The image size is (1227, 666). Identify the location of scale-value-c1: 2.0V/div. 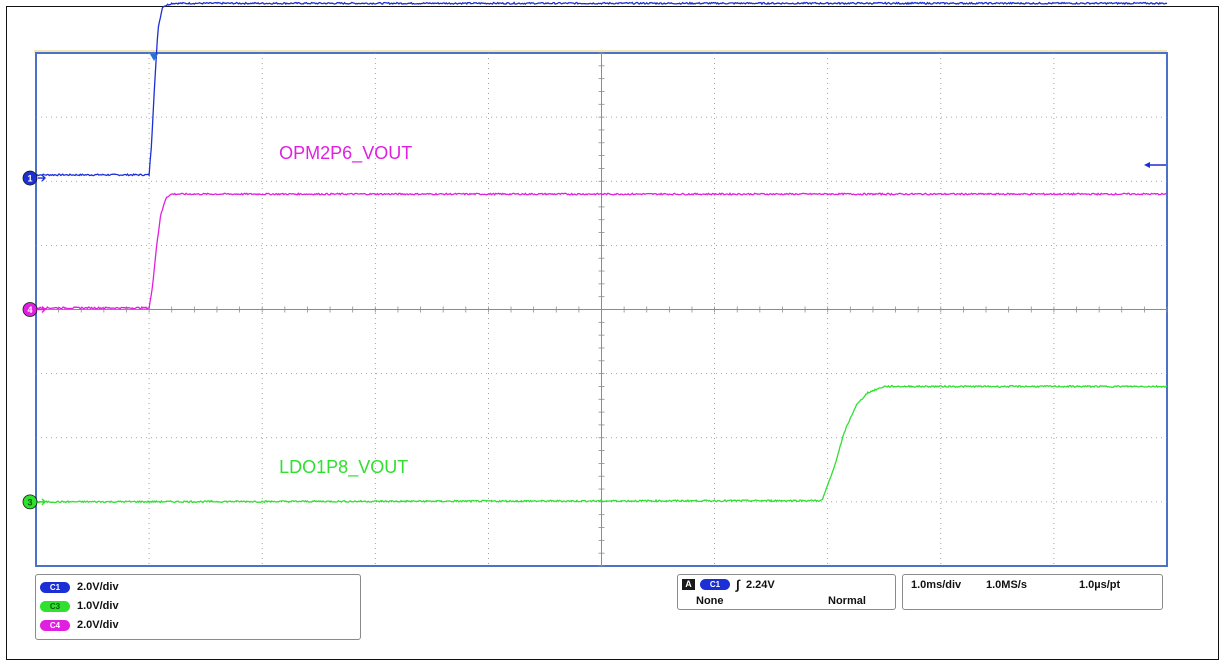
(98, 587).